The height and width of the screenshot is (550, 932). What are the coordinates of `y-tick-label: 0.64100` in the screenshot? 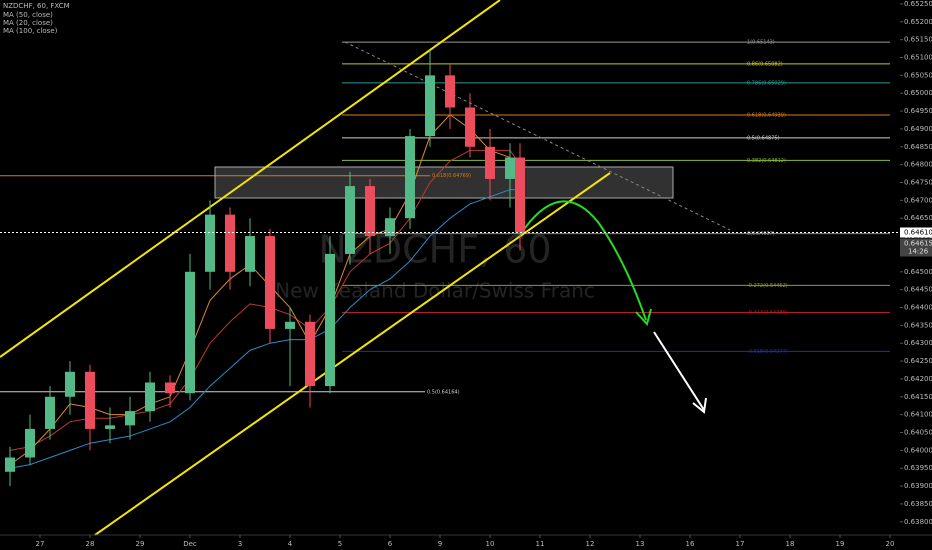 It's located at (918, 415).